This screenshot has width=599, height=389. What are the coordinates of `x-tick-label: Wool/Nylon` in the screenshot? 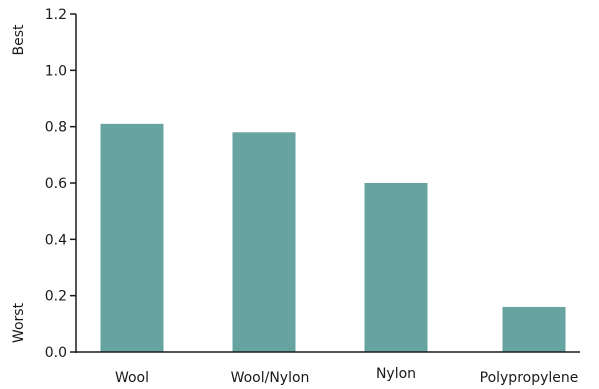 It's located at (270, 377).